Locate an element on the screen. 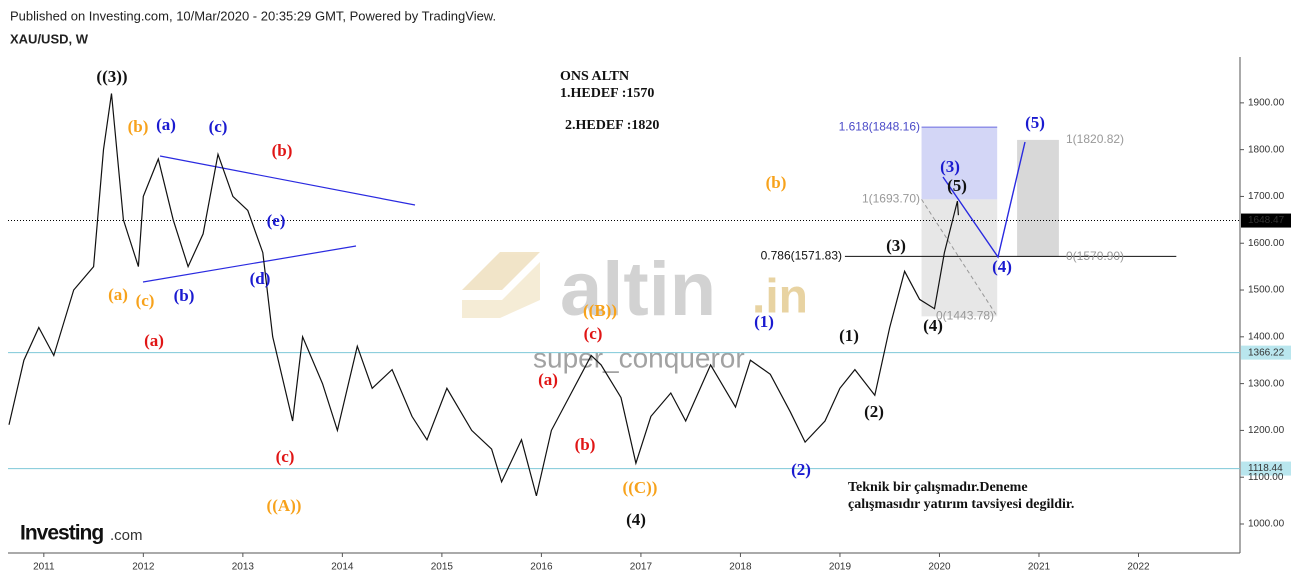  fib-label: 0.786(1571.83) is located at coordinates (801, 256).